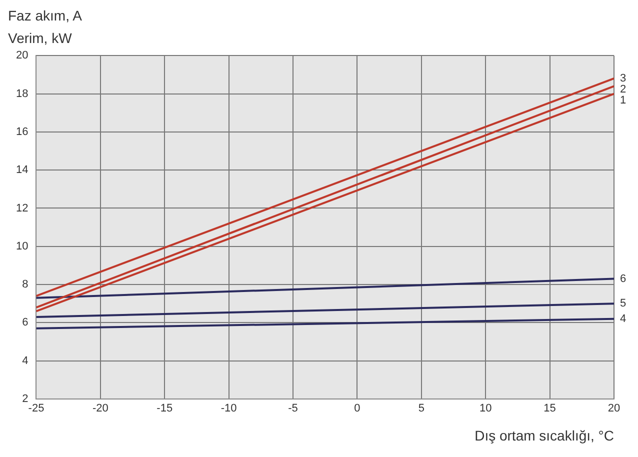  I want to click on series-label: 4, so click(623, 318).